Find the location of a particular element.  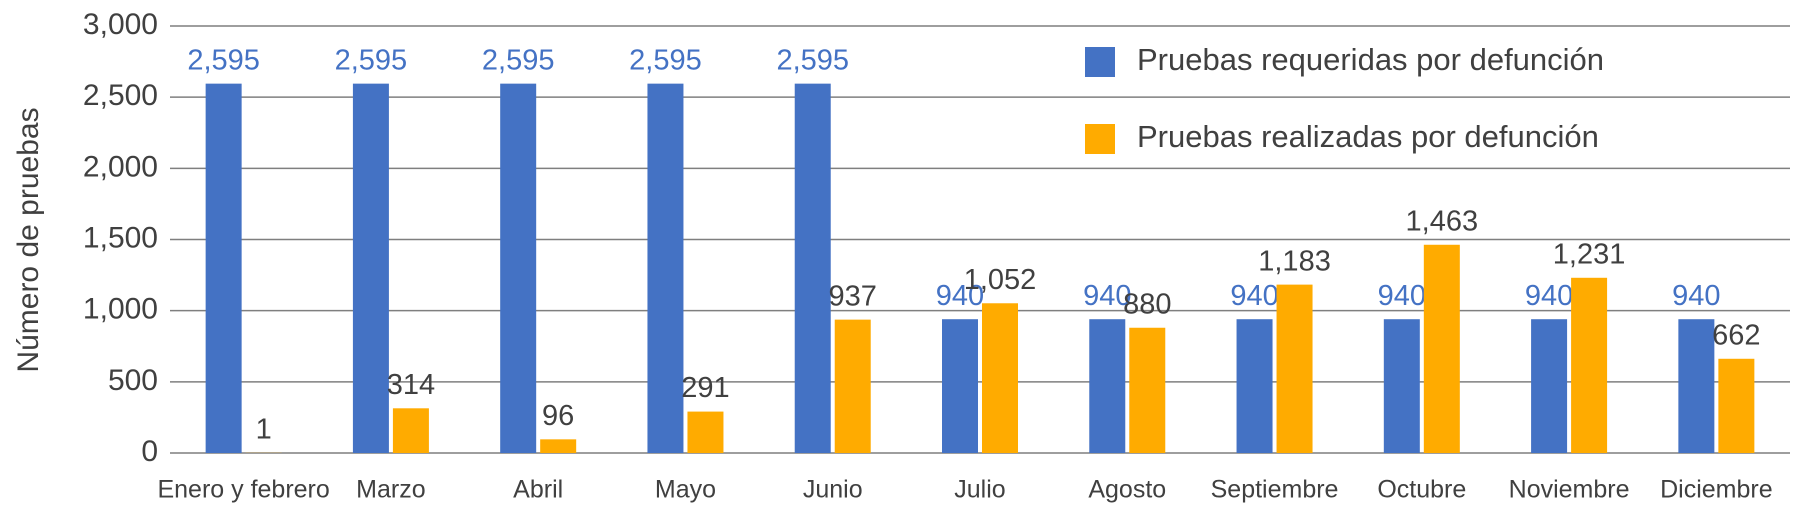

y-tick-label: 2,000 is located at coordinates (120, 166).